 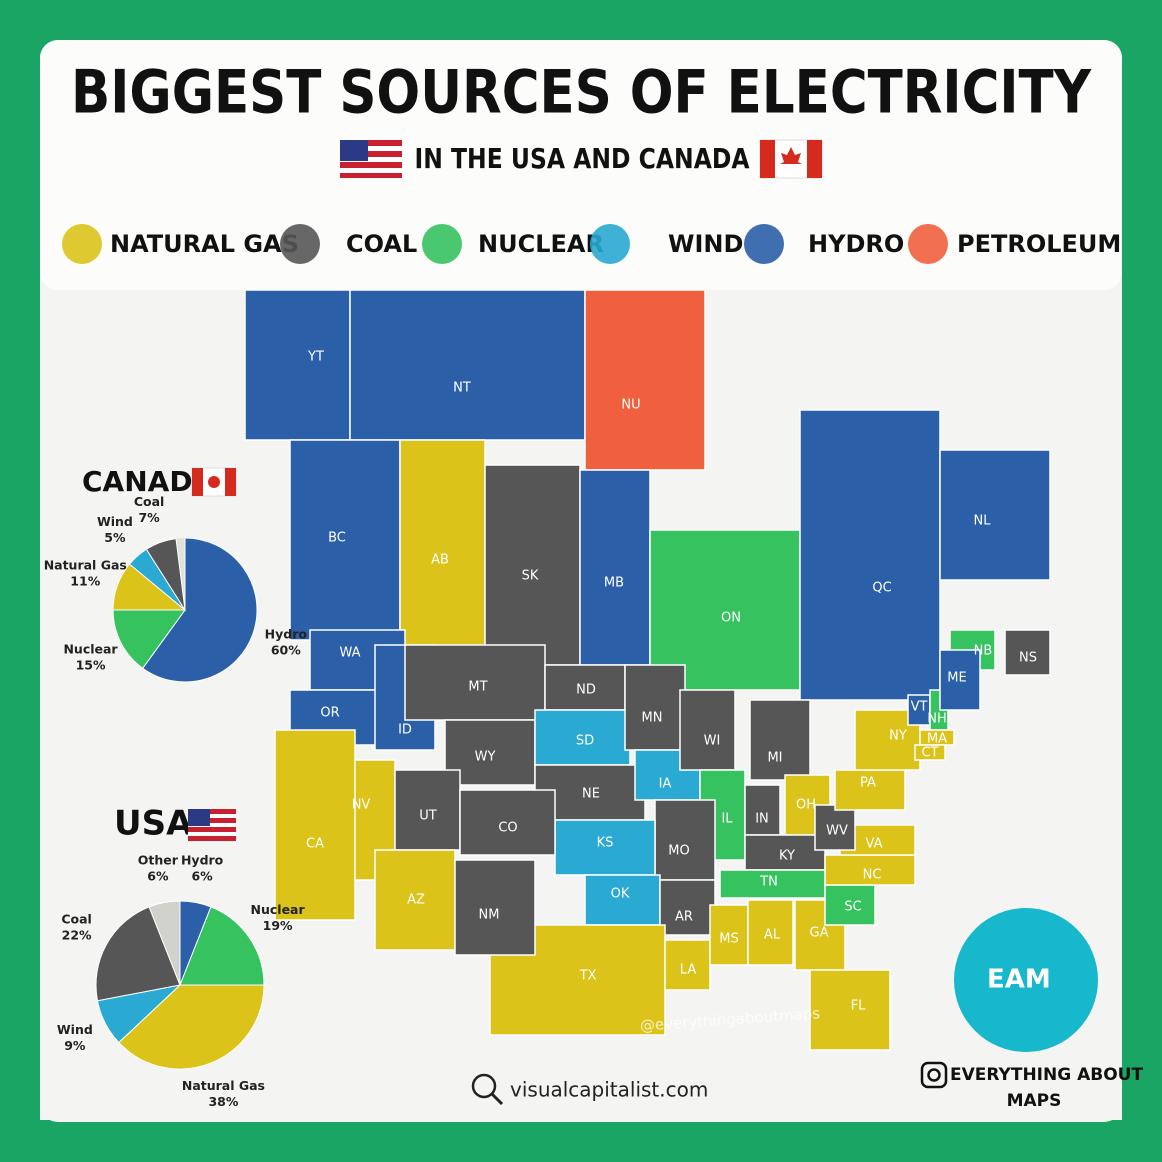 What do you see at coordinates (591, 794) in the screenshot?
I see `region-label: NE` at bounding box center [591, 794].